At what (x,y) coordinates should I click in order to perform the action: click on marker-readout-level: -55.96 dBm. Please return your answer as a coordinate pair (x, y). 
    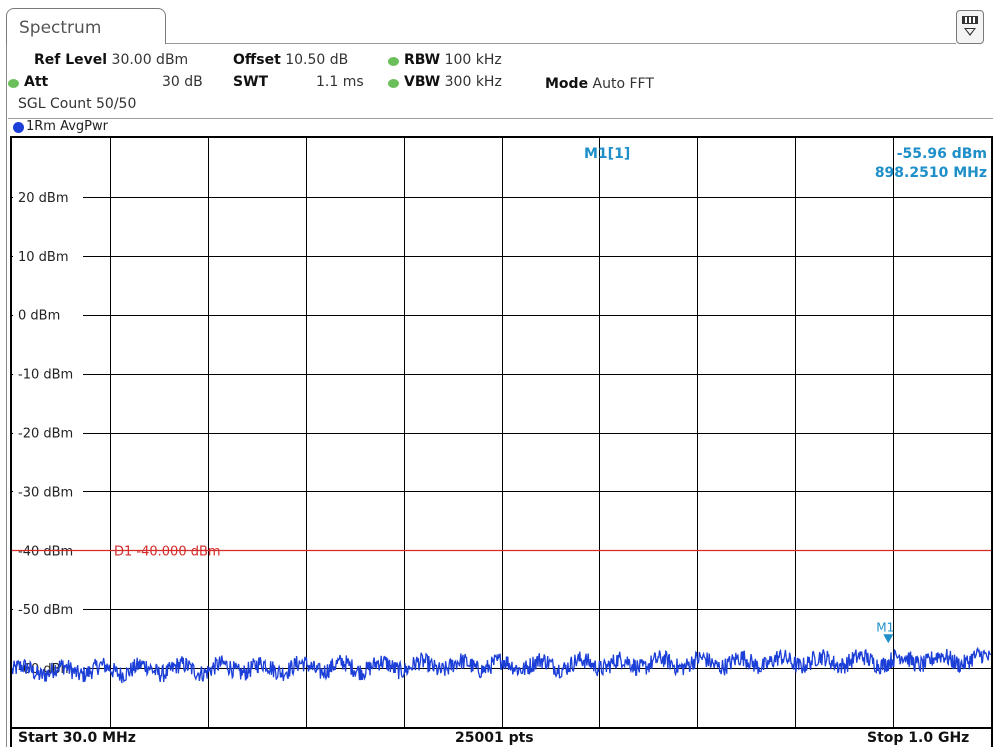
    Looking at the image, I should click on (942, 154).